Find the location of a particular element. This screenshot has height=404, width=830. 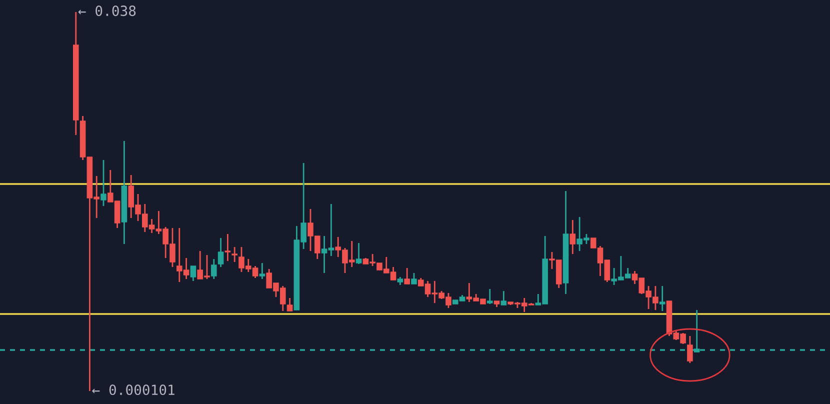

annotation: ← 0.000101 is located at coordinates (133, 390).